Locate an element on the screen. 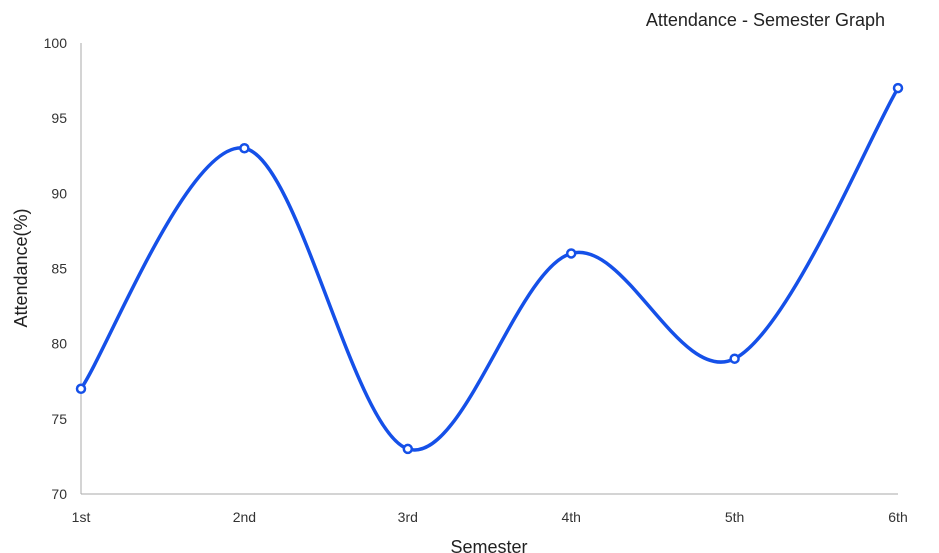 The width and height of the screenshot is (939, 553). x-tick-label: 5th is located at coordinates (734, 517).